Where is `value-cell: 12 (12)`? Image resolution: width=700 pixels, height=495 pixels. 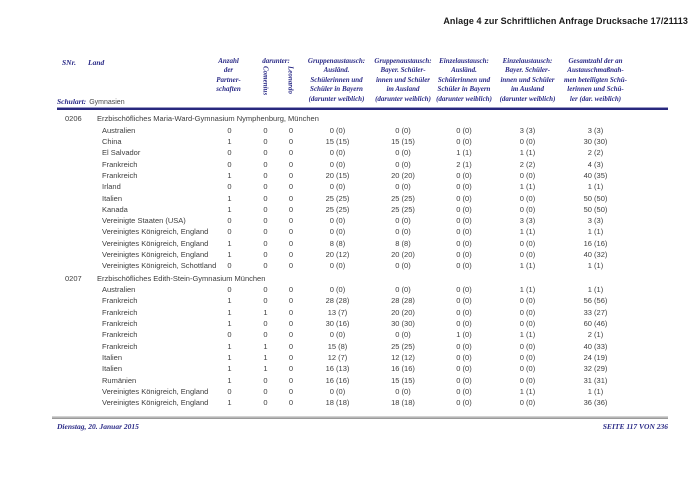 value-cell: 12 (12) is located at coordinates (403, 357).